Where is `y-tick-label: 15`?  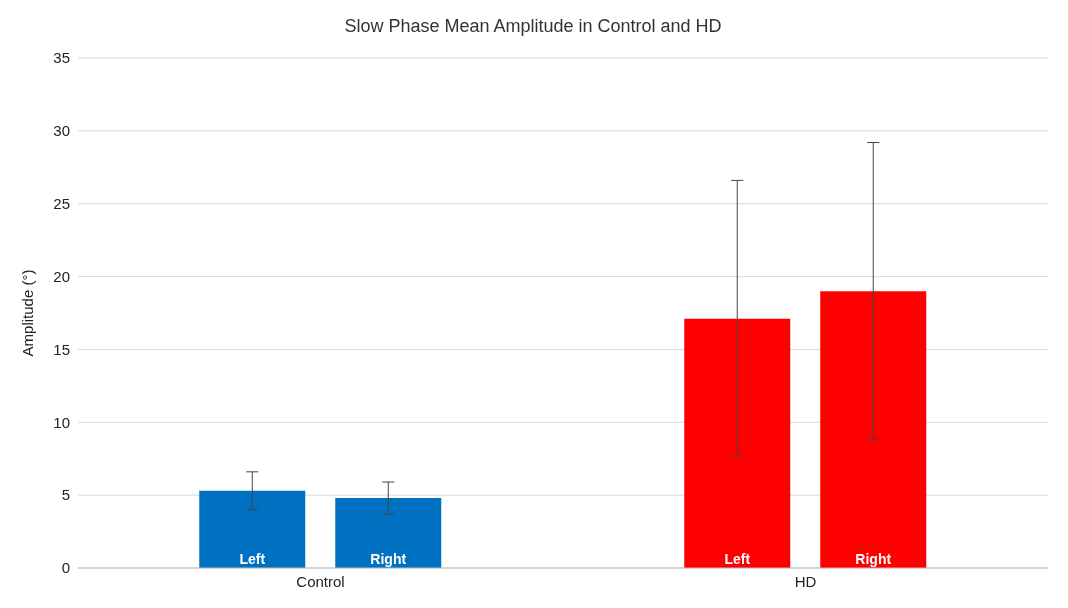
y-tick-label: 15 is located at coordinates (61, 349).